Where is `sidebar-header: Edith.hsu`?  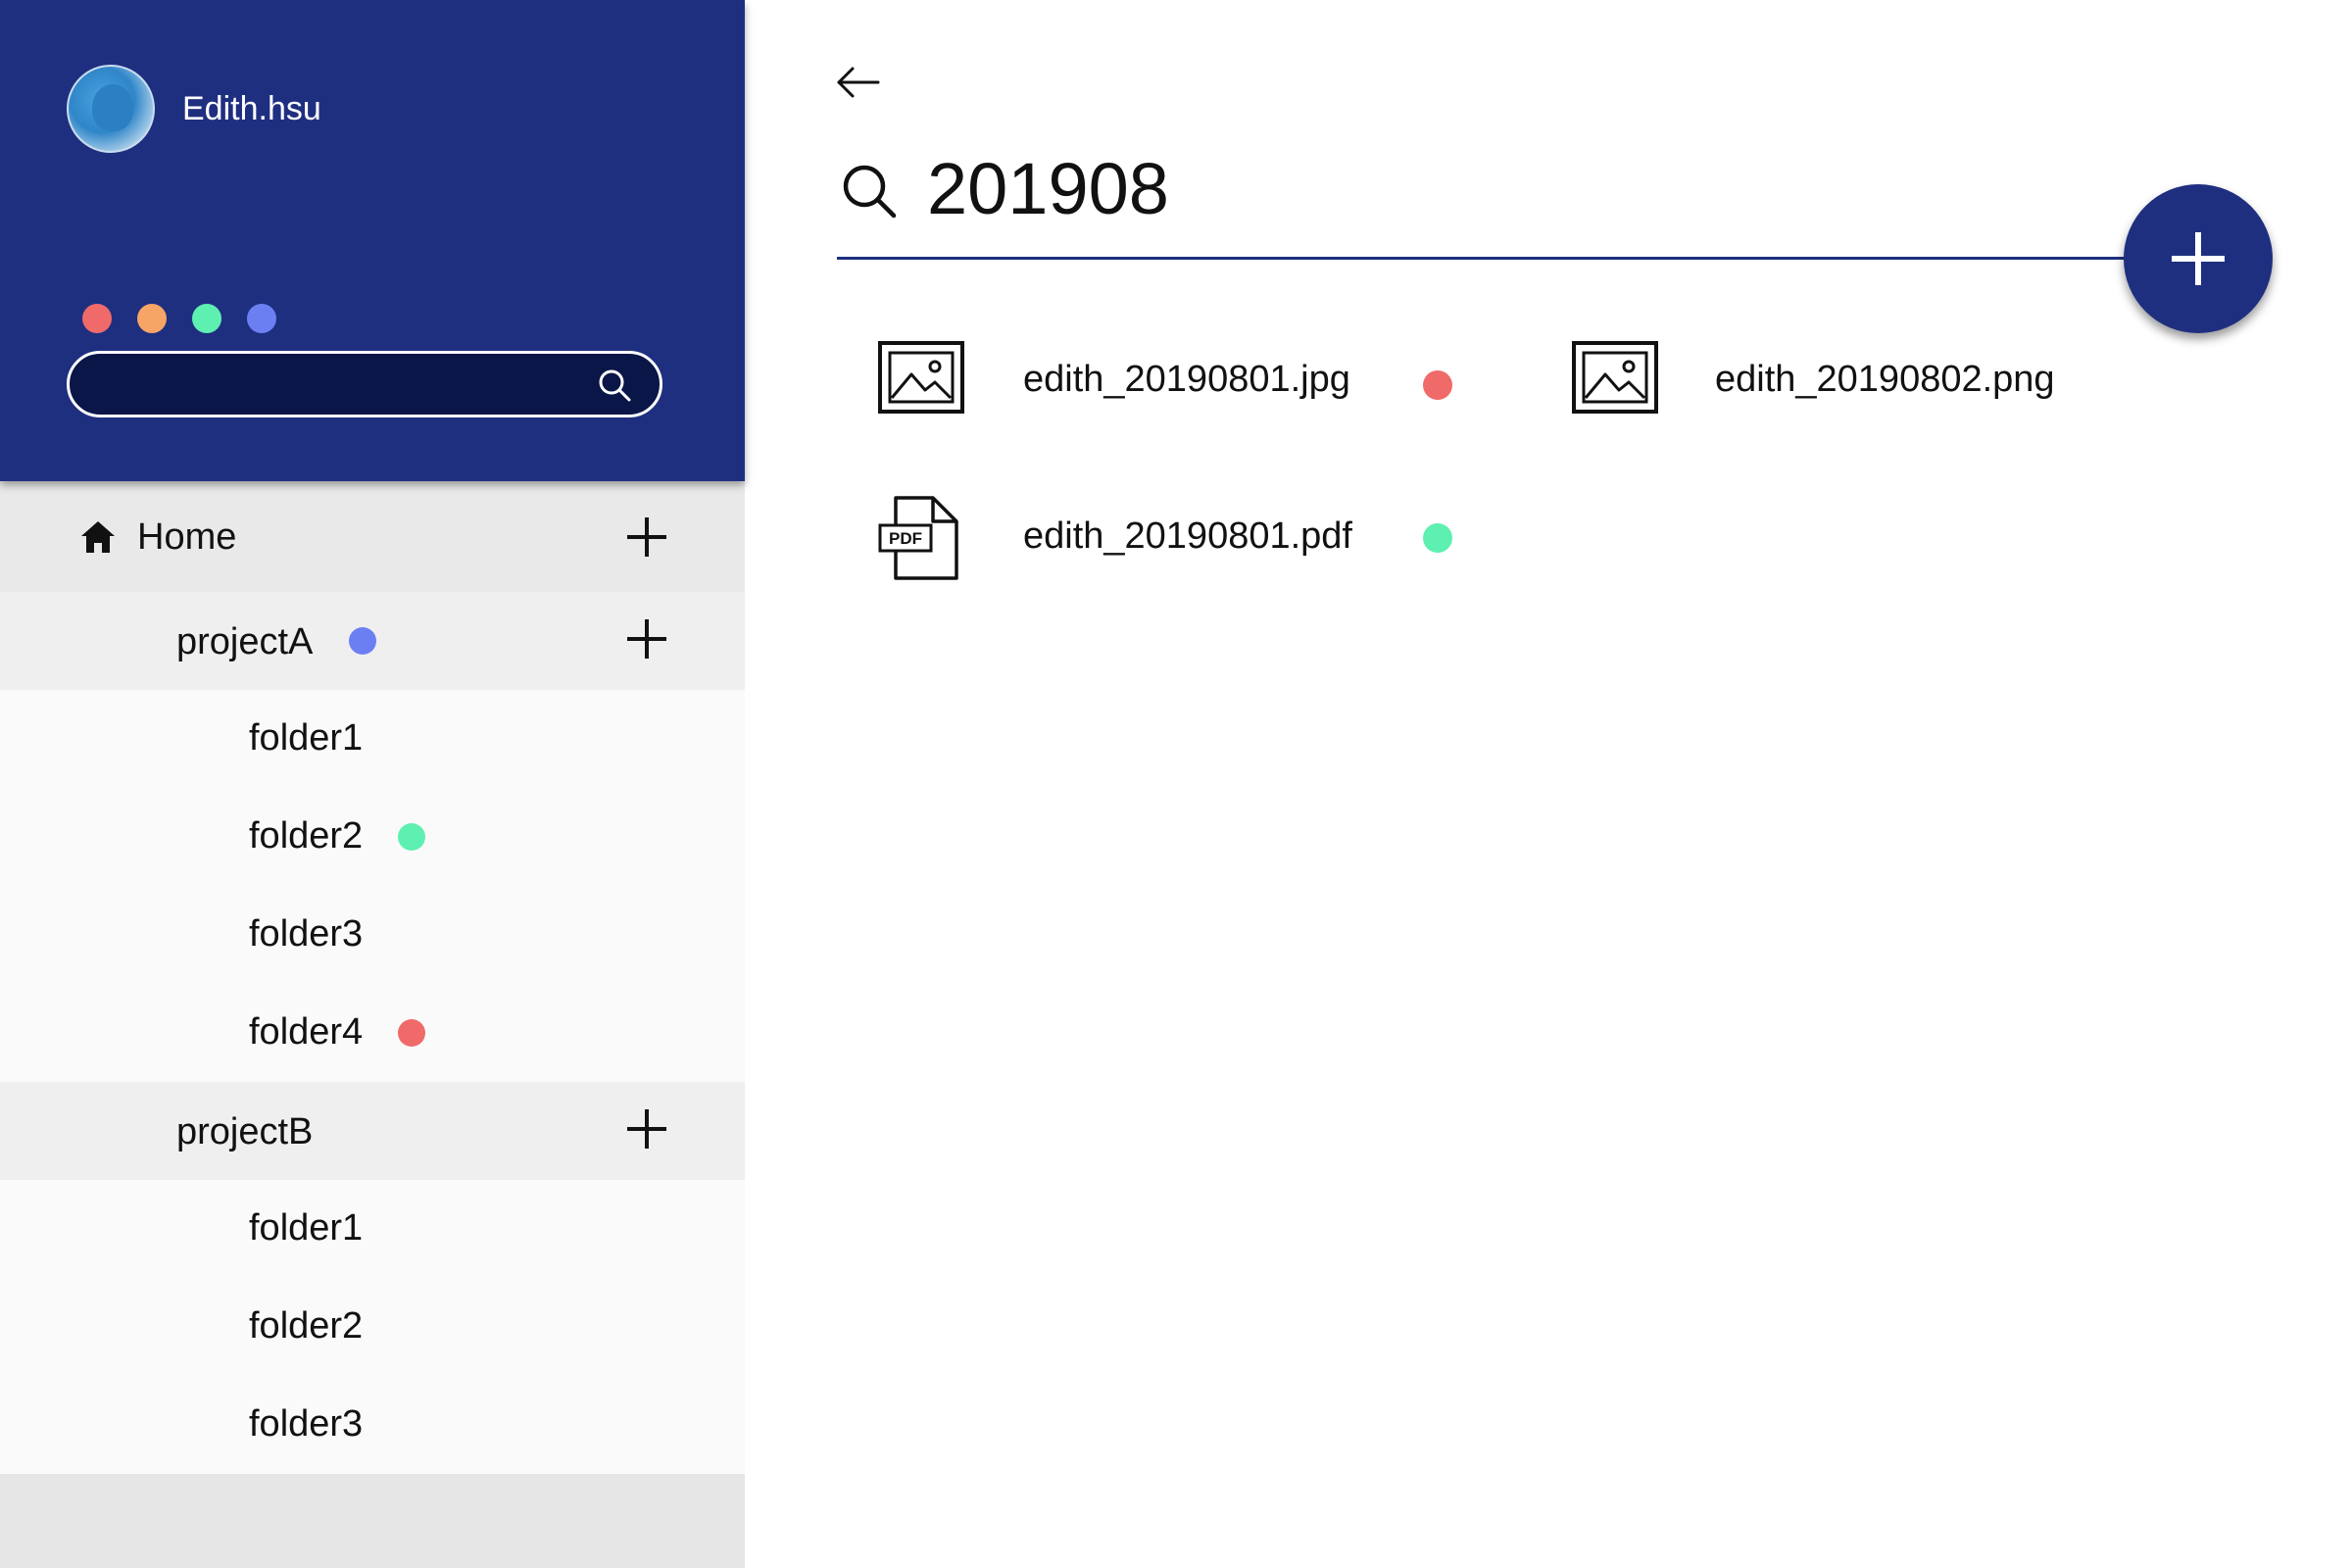
sidebar-header: Edith.hsu is located at coordinates (372, 240).